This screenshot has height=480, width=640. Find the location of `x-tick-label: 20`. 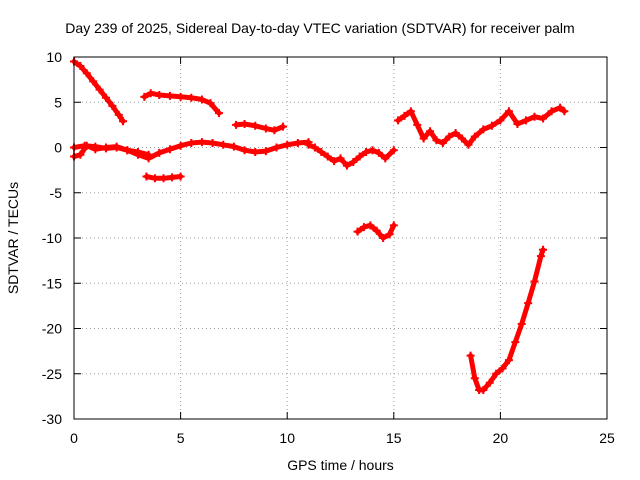

x-tick-label: 20 is located at coordinates (501, 438).